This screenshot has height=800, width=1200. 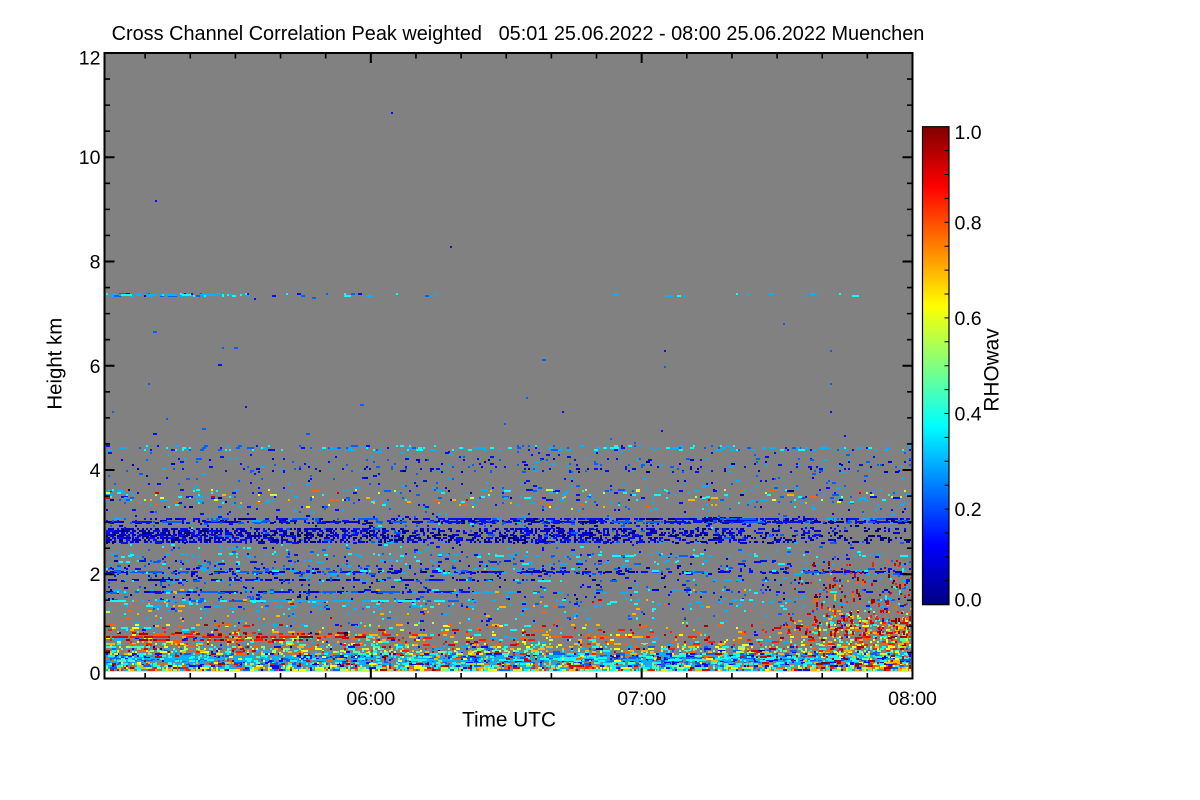 What do you see at coordinates (992, 370) in the screenshot?
I see `svg-text: RHOwav` at bounding box center [992, 370].